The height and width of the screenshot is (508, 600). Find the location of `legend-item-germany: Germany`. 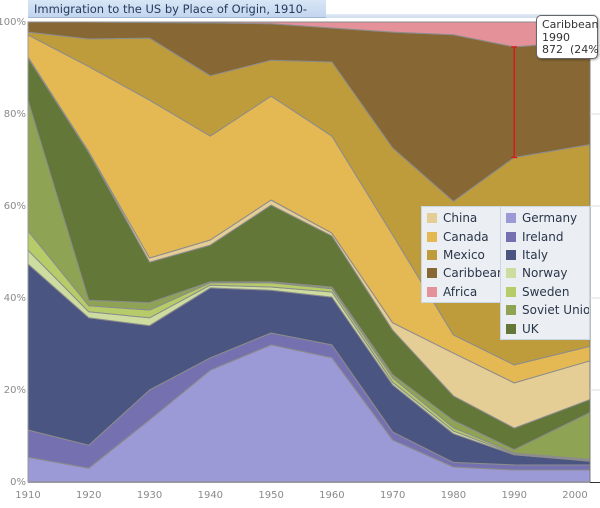

legend-item-germany: Germany is located at coordinates (545, 218).